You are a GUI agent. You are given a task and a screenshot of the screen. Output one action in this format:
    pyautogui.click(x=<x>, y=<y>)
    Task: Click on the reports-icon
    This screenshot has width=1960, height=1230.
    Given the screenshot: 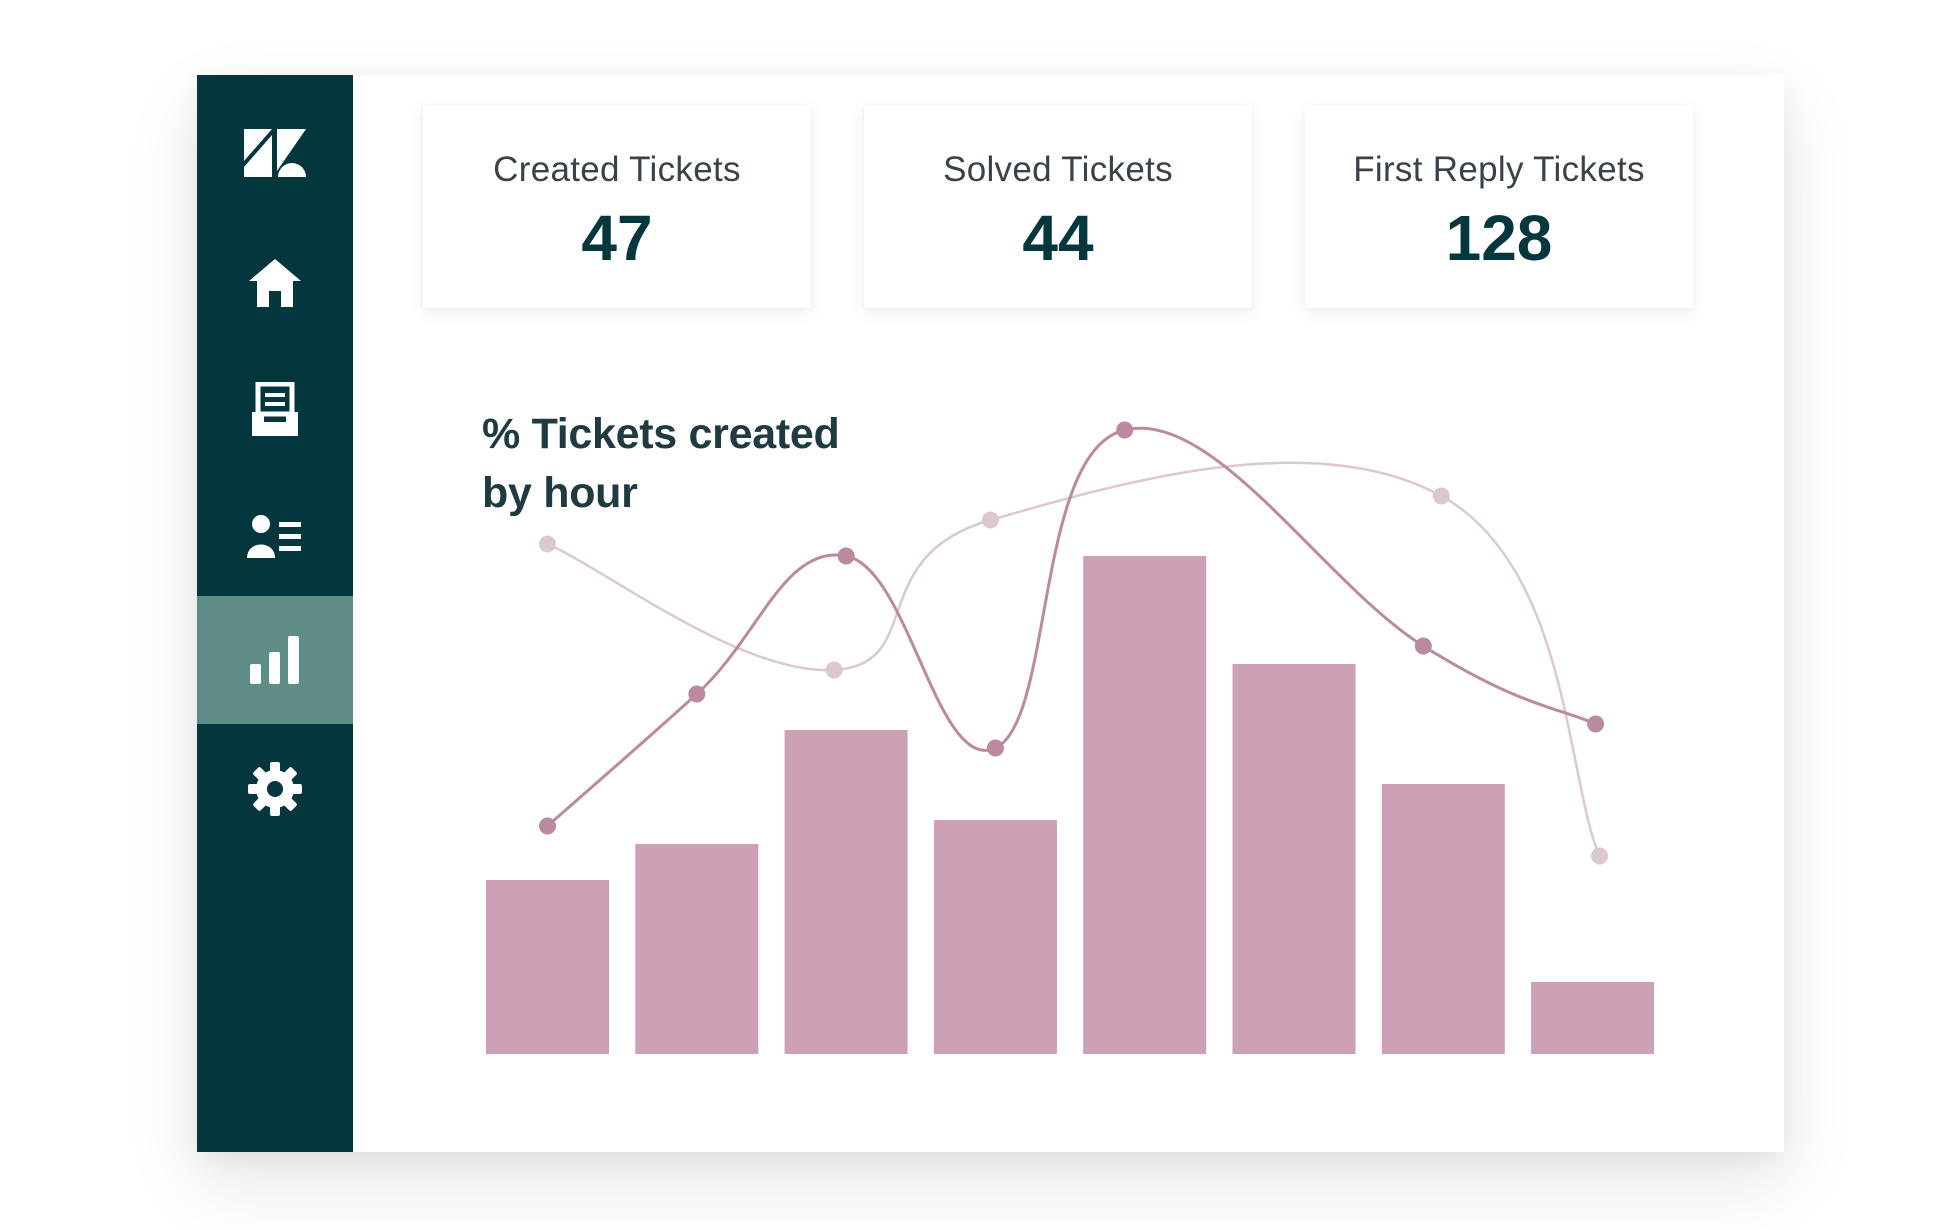 What is the action you would take?
    pyautogui.click(x=274, y=660)
    